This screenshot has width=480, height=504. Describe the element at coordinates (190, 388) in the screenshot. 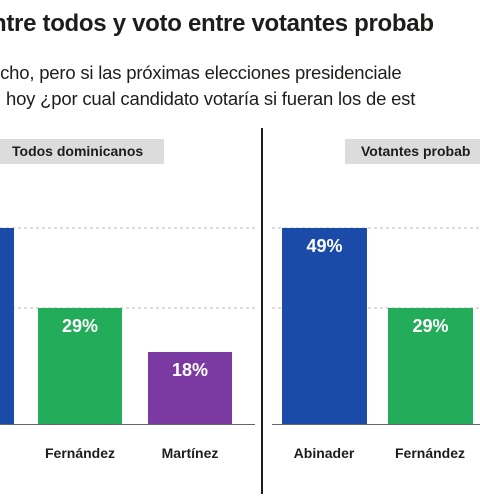

I see `bar-0-martínez` at that location.